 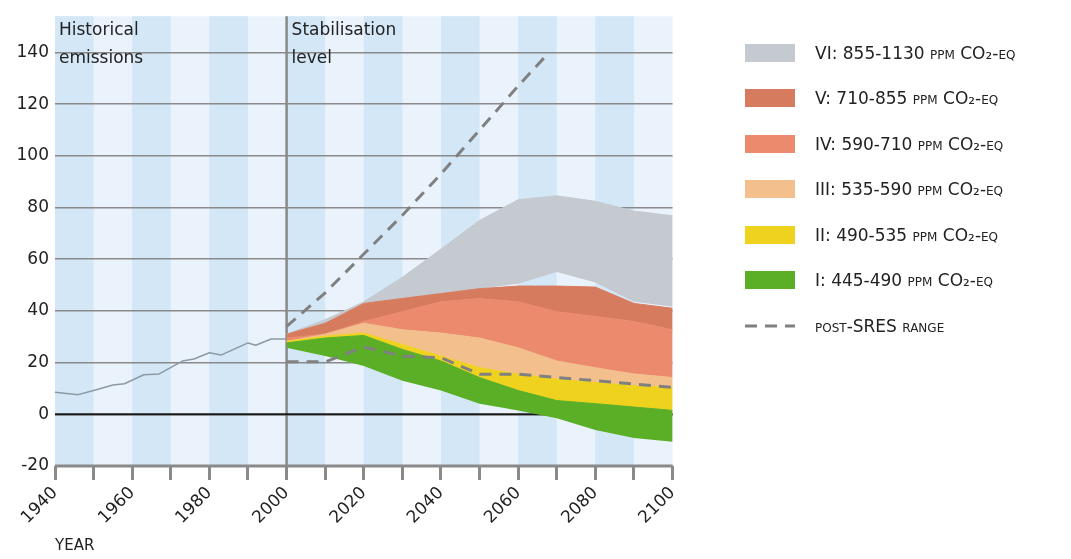 What do you see at coordinates (32, 154) in the screenshot?
I see `y-tick-label: 100` at bounding box center [32, 154].